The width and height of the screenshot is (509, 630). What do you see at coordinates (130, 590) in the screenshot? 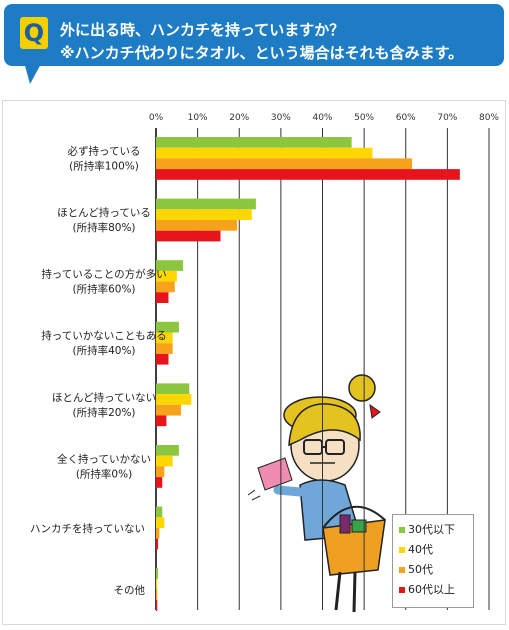
I see `category-label: その他` at bounding box center [130, 590].